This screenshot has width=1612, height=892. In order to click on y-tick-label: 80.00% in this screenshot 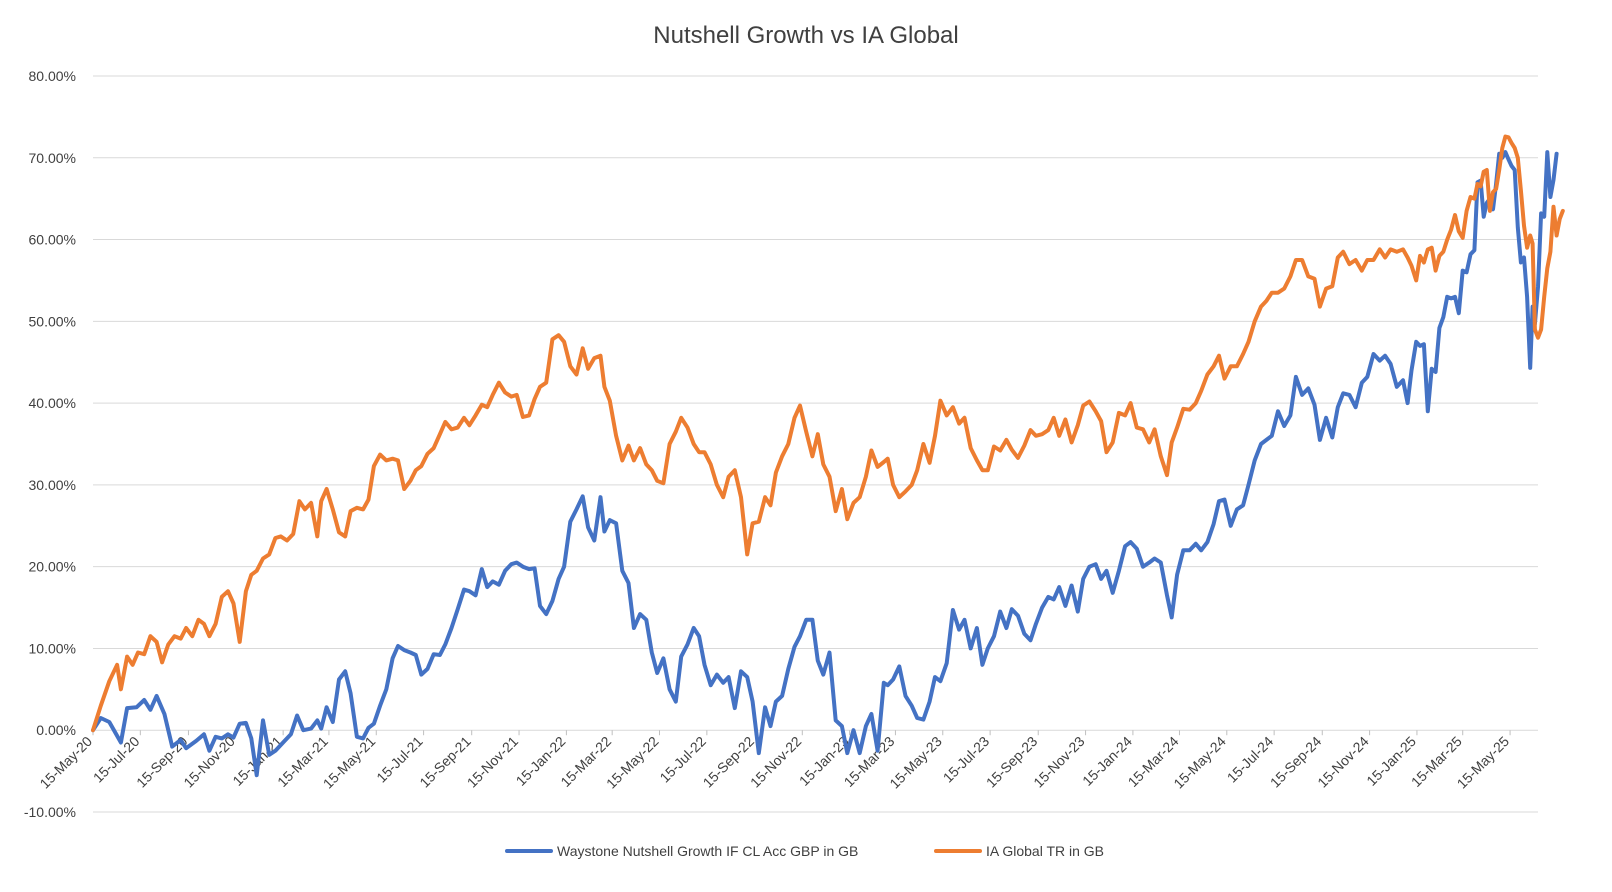, I will do `click(52, 76)`.